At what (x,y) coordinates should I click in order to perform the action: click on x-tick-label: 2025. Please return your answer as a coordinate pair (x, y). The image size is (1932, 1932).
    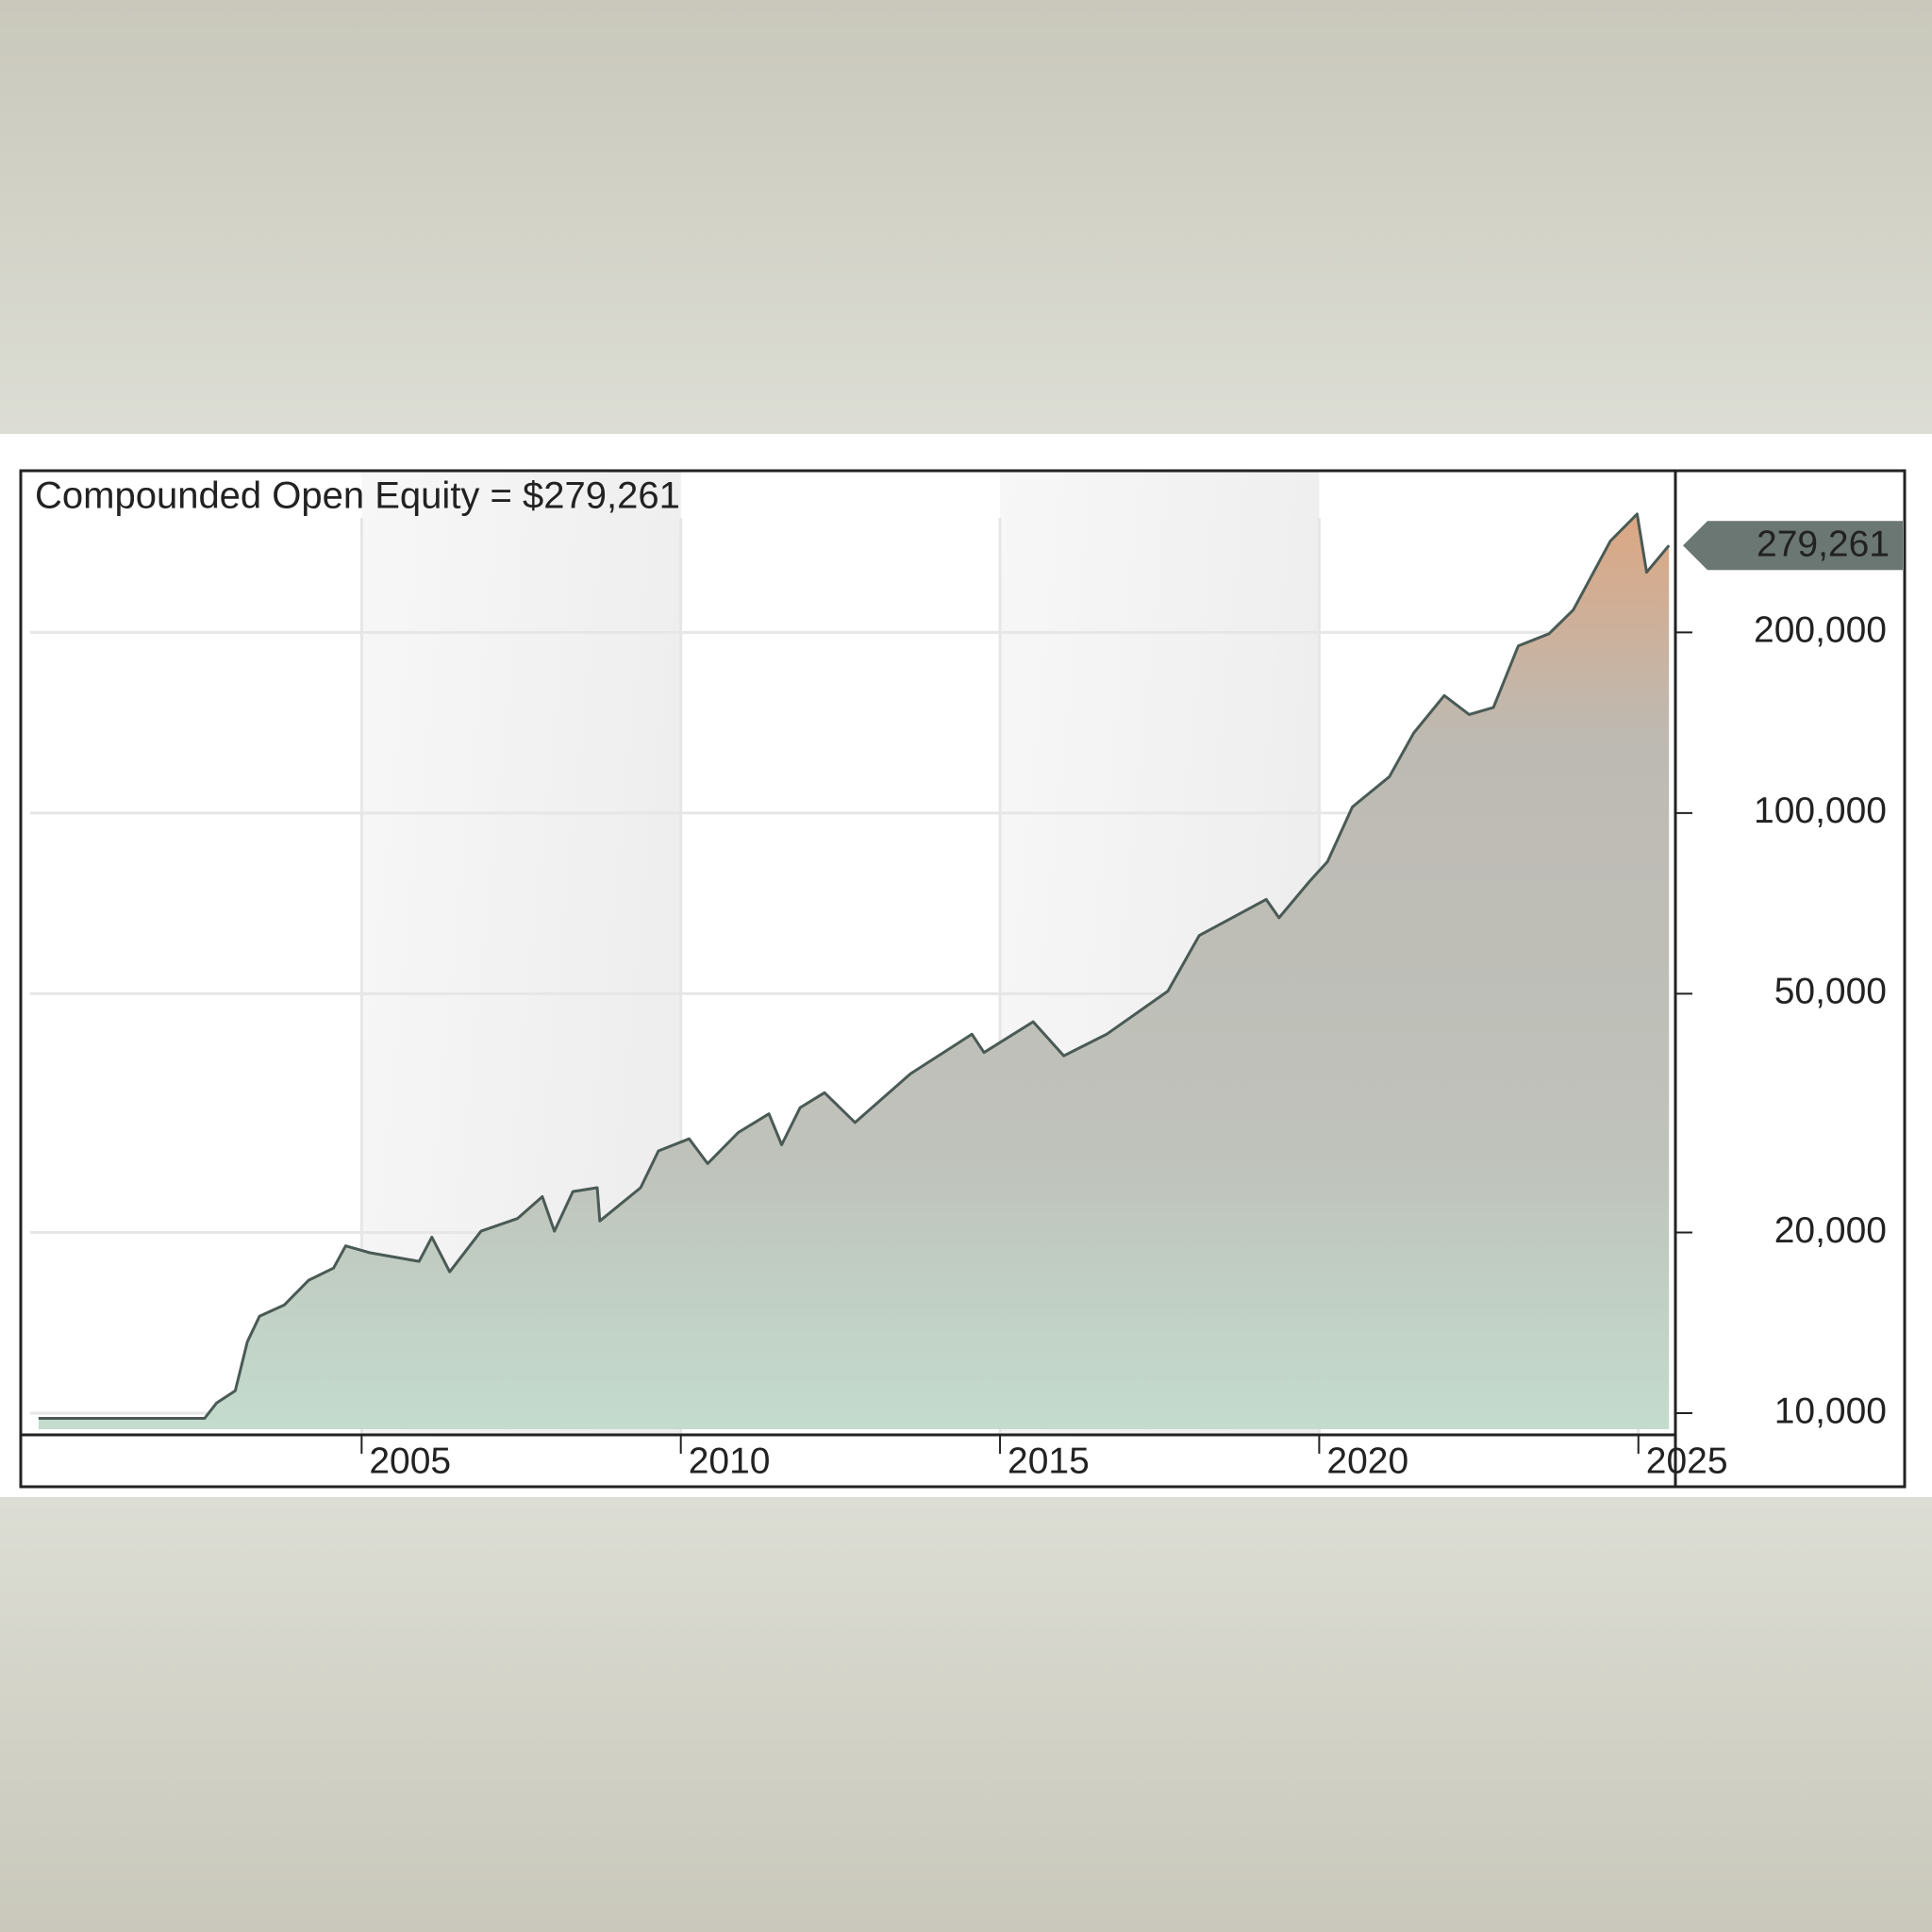
    Looking at the image, I should click on (1687, 1461).